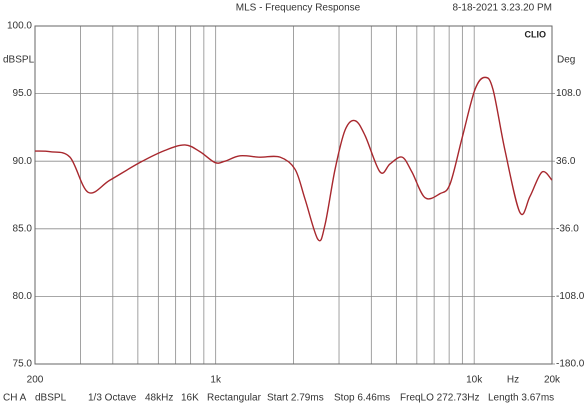 Image resolution: width=588 pixels, height=410 pixels. Describe the element at coordinates (570, 364) in the screenshot. I see `y2-tick-label: -180.0` at that location.